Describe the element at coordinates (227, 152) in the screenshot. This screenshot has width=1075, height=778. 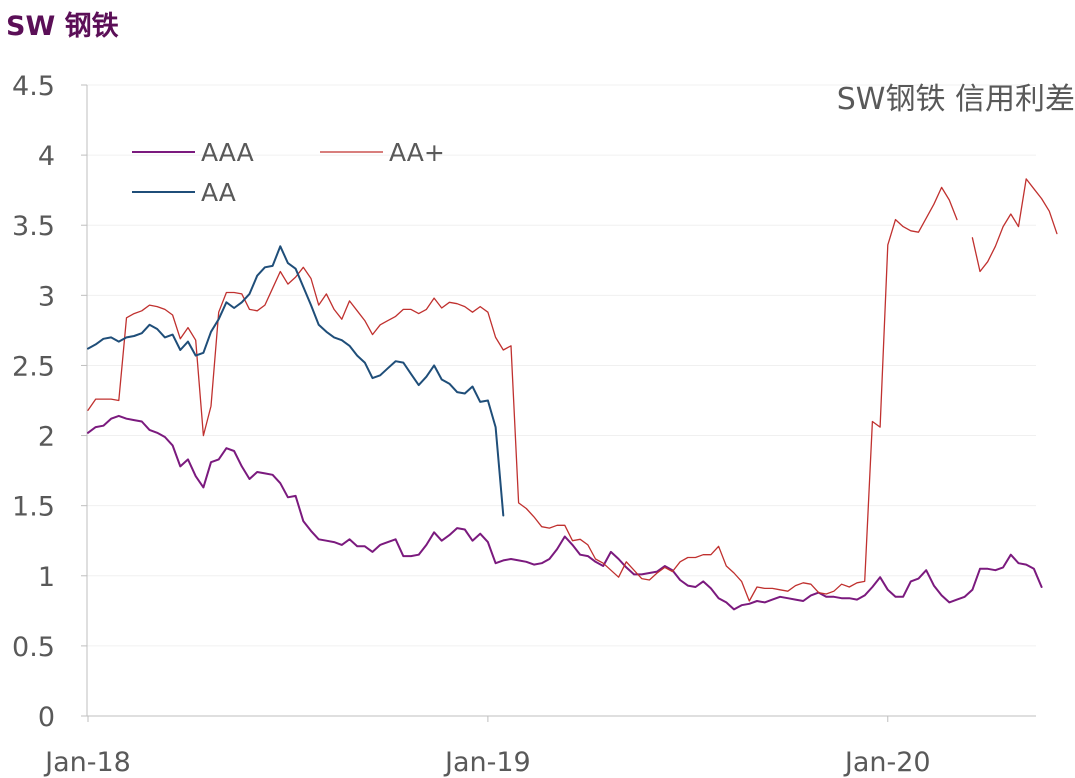
I see `legend-label-aaa: AAA` at that location.